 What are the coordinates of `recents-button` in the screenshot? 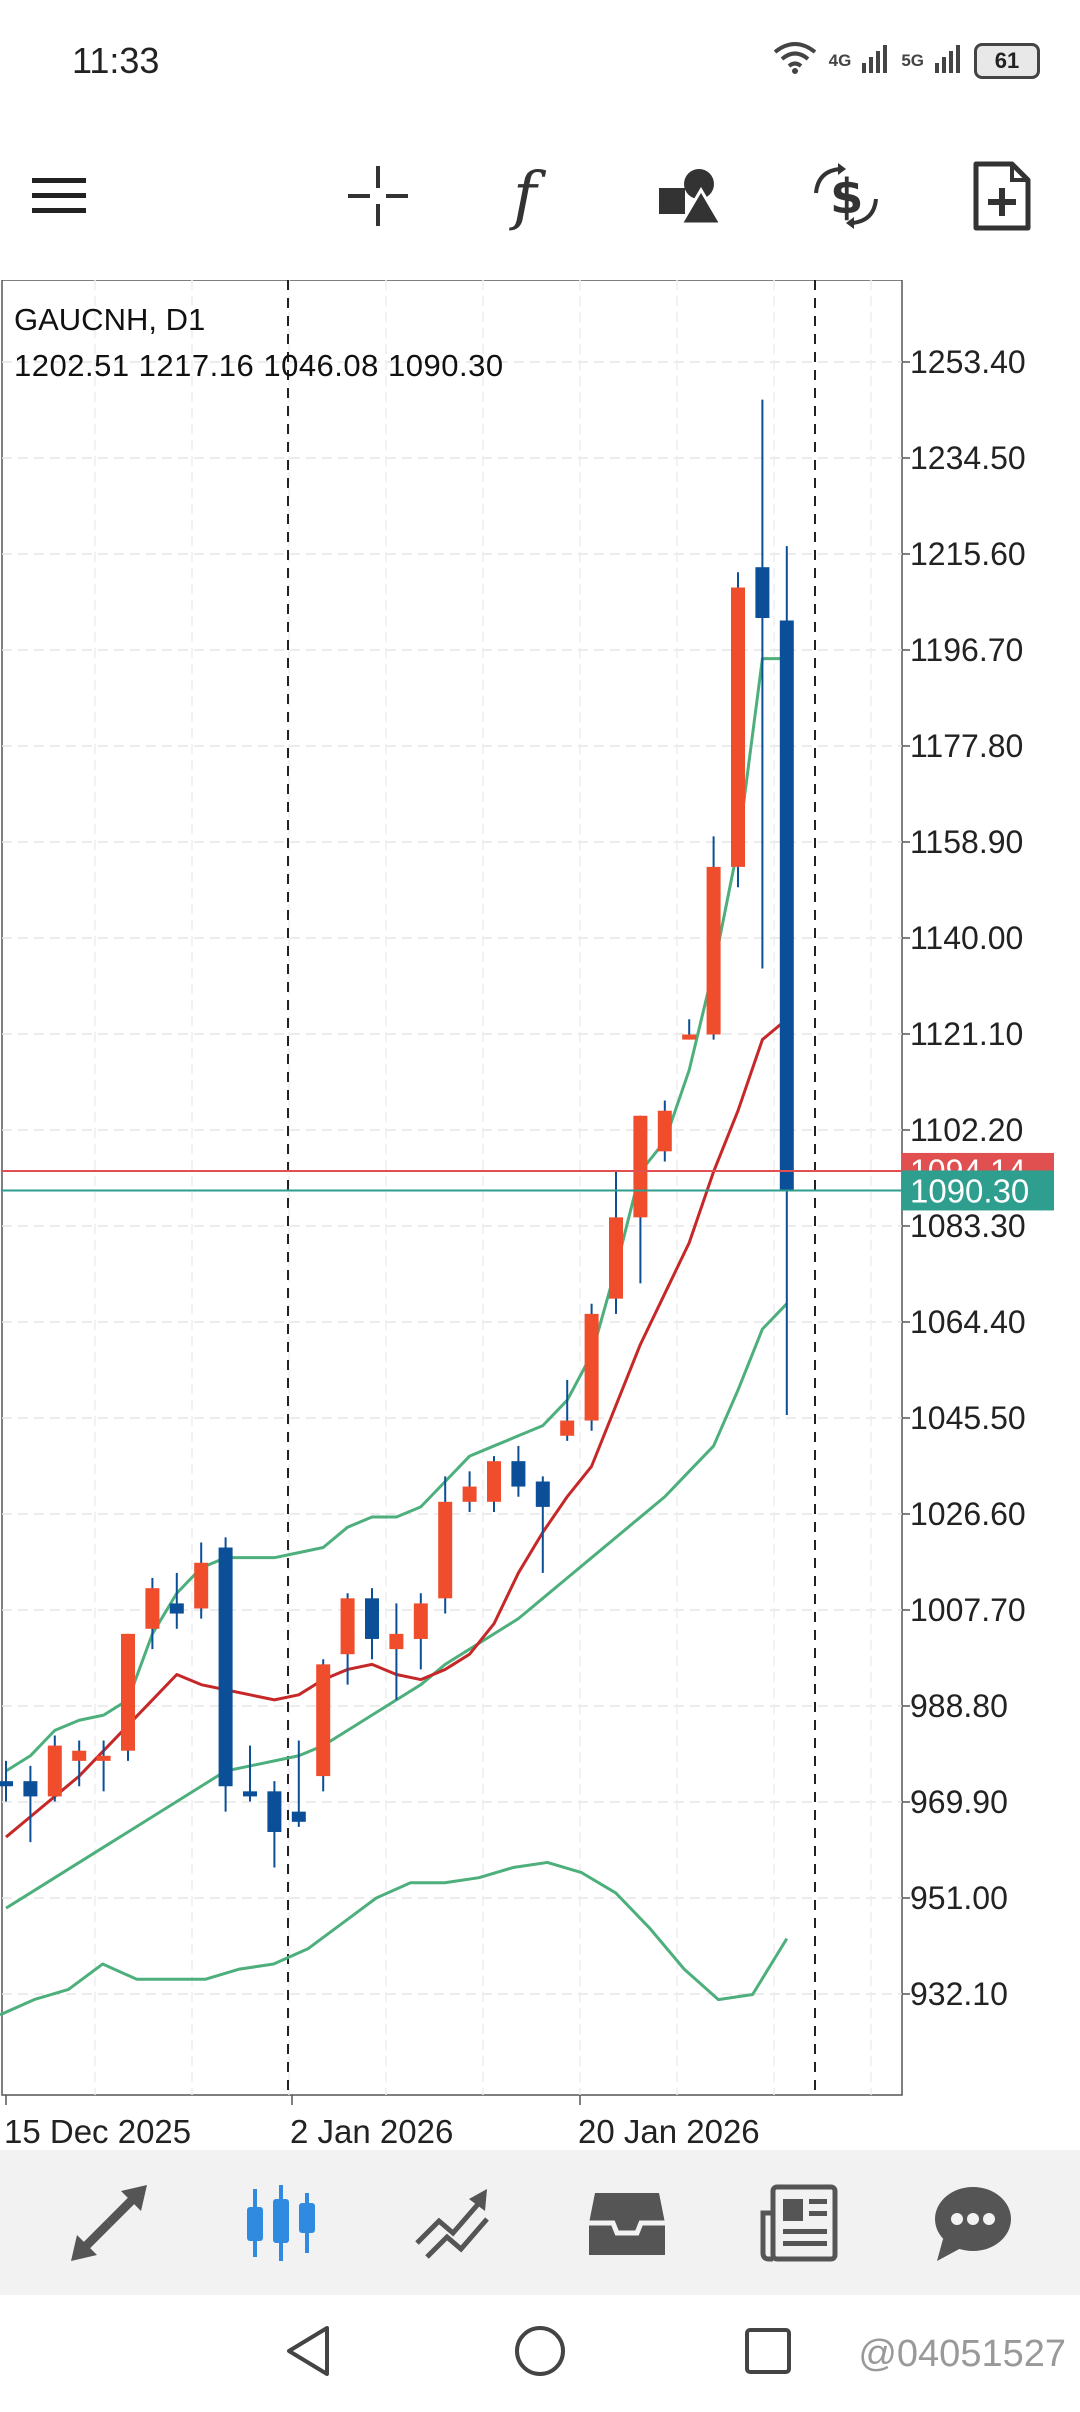 It's located at (768, 2353).